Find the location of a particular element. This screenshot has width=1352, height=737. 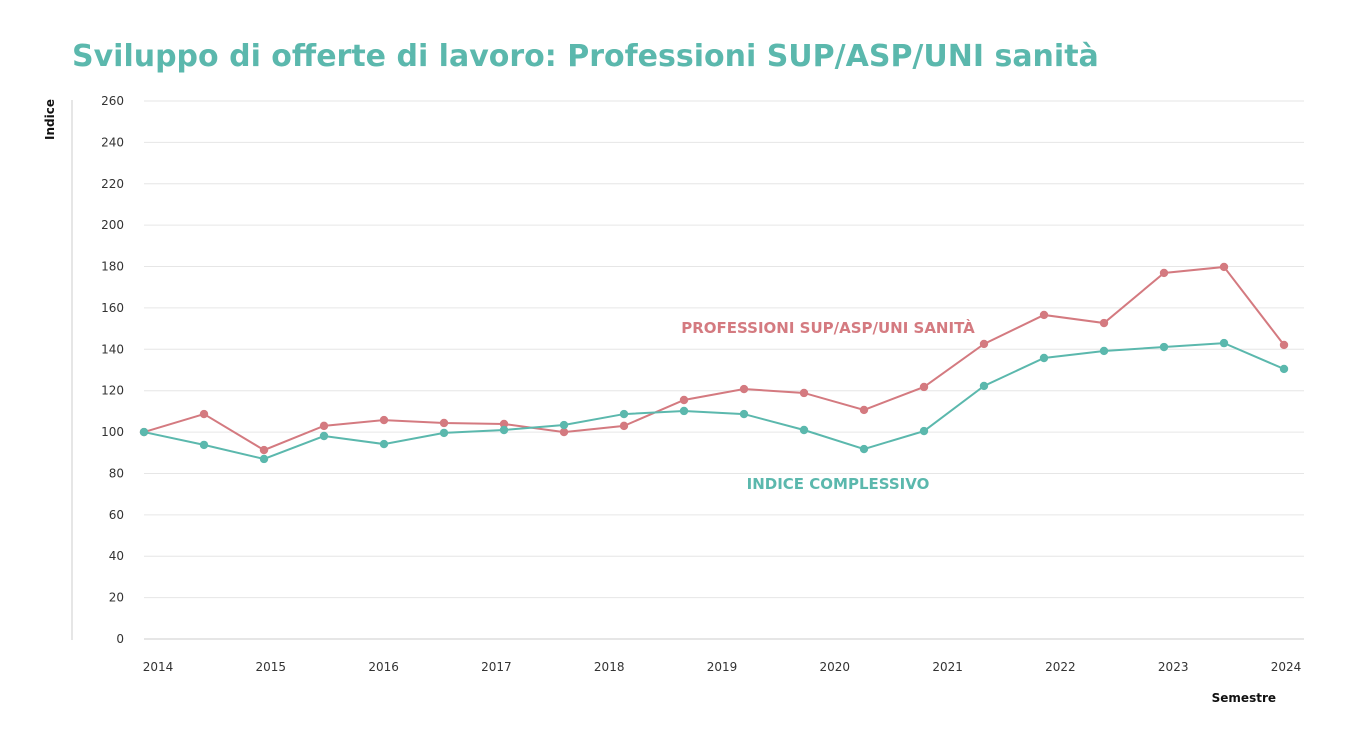

y-tick-label: 260 is located at coordinates (112, 101).